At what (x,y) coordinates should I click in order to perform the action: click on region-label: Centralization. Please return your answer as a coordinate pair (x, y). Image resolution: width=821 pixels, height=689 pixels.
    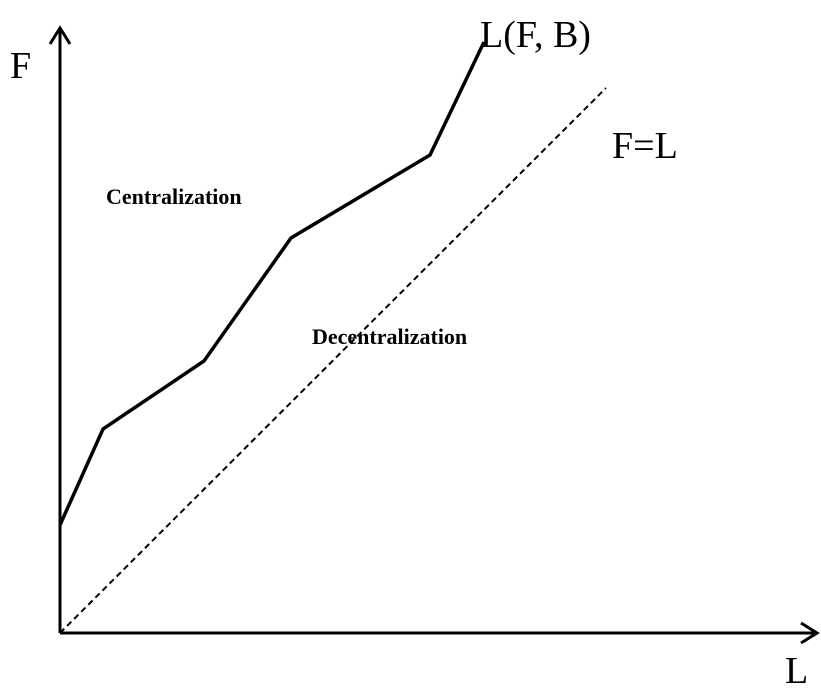
    Looking at the image, I should click on (174, 196).